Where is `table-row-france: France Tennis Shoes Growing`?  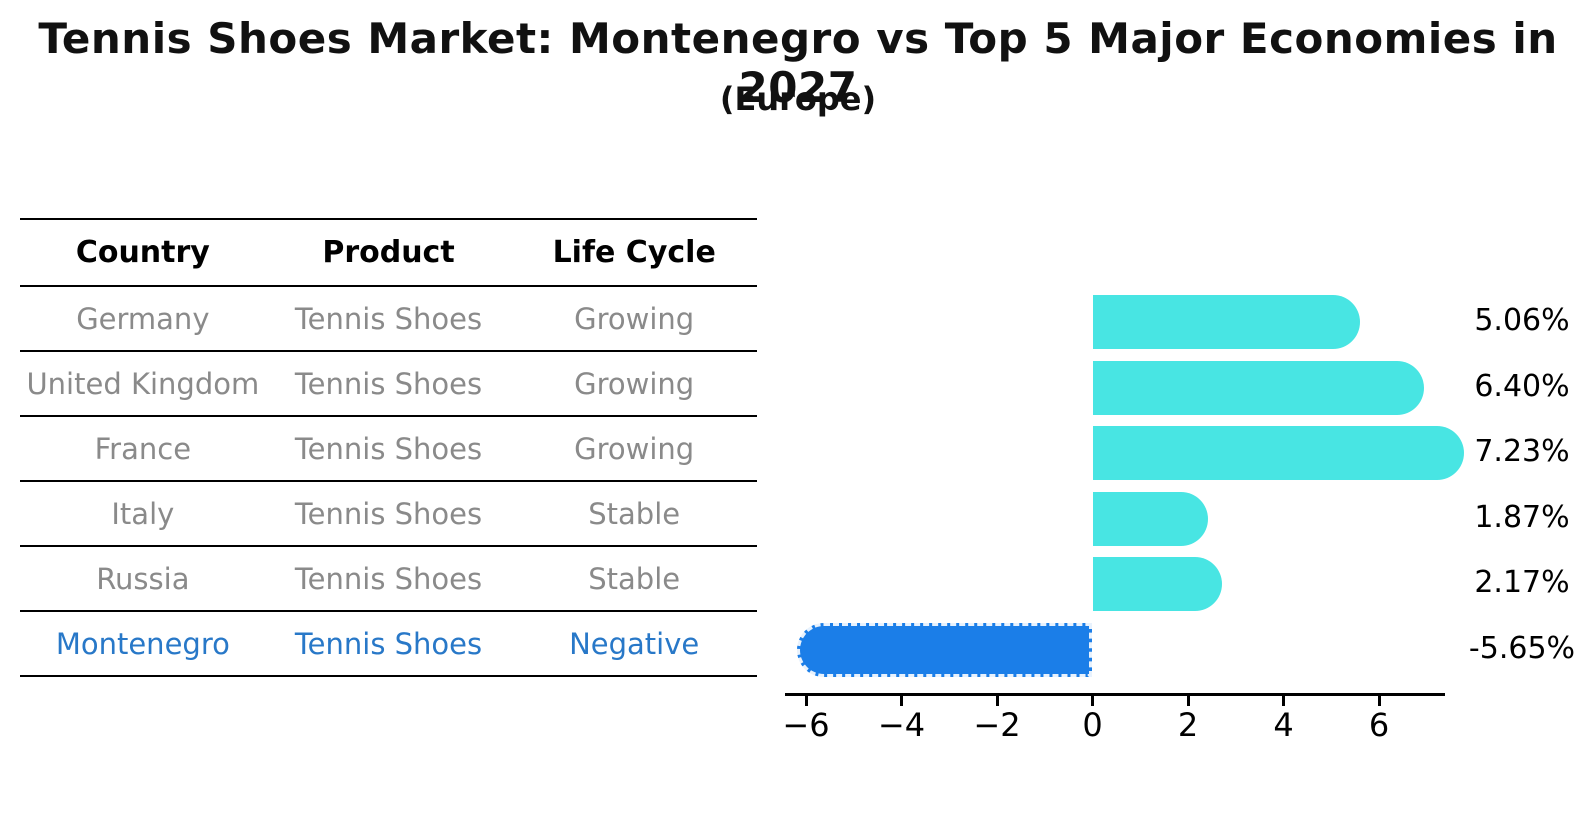
table-row-france: France Tennis Shoes Growing is located at coordinates (388, 449).